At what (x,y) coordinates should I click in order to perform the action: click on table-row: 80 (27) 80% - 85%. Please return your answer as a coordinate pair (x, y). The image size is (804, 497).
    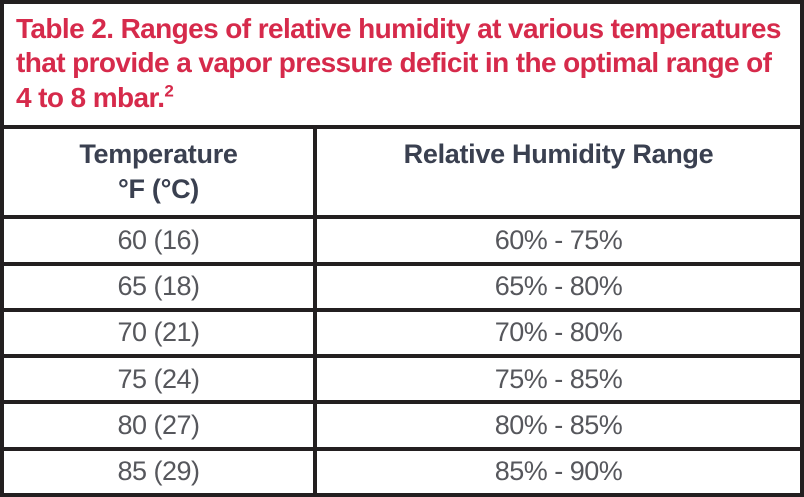
    Looking at the image, I should click on (402, 425).